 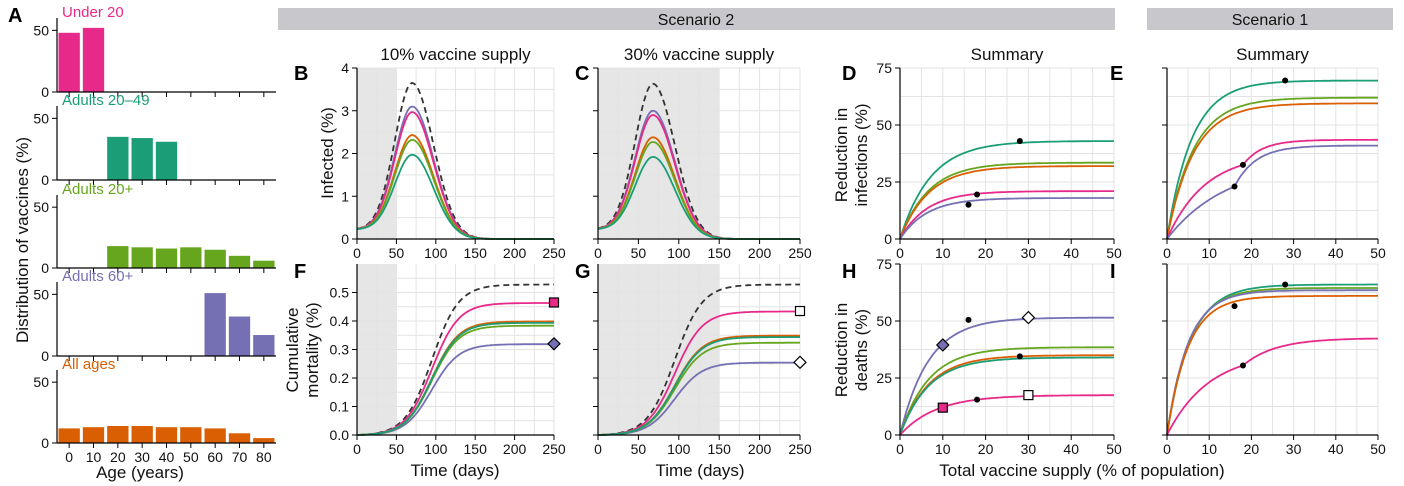 I want to click on panel-d-line-under20, so click(x=1006, y=215).